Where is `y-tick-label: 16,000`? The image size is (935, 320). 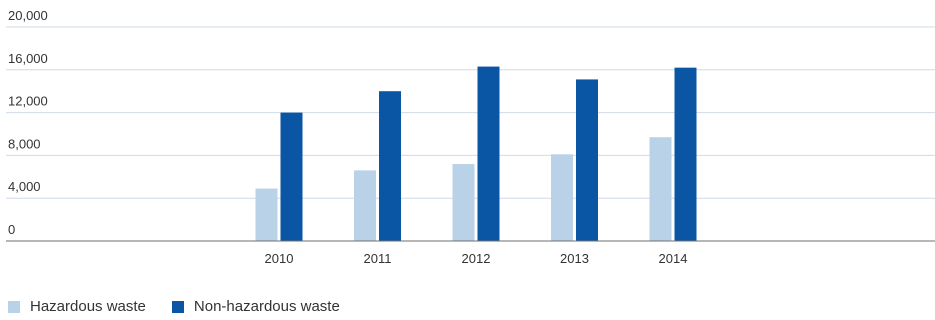 y-tick-label: 16,000 is located at coordinates (28, 58).